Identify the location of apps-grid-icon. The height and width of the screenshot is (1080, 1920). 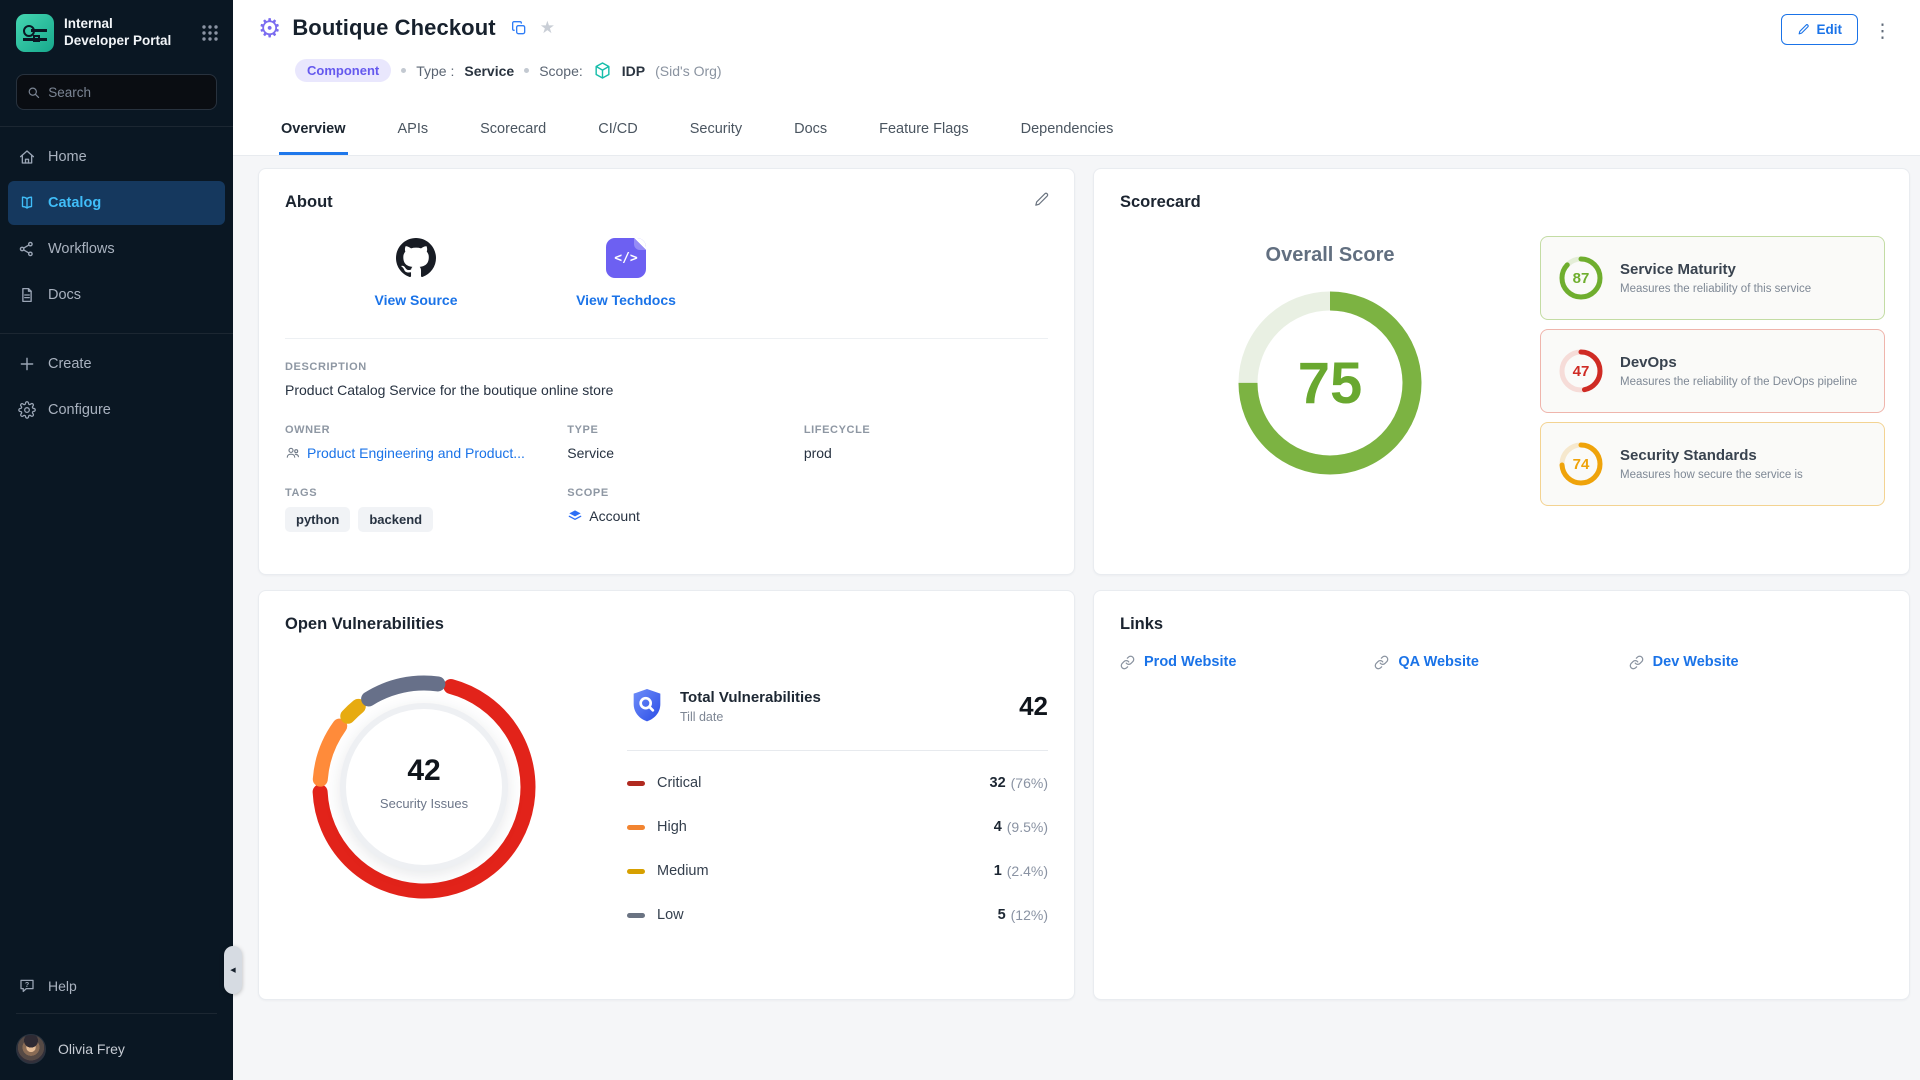
(210, 33).